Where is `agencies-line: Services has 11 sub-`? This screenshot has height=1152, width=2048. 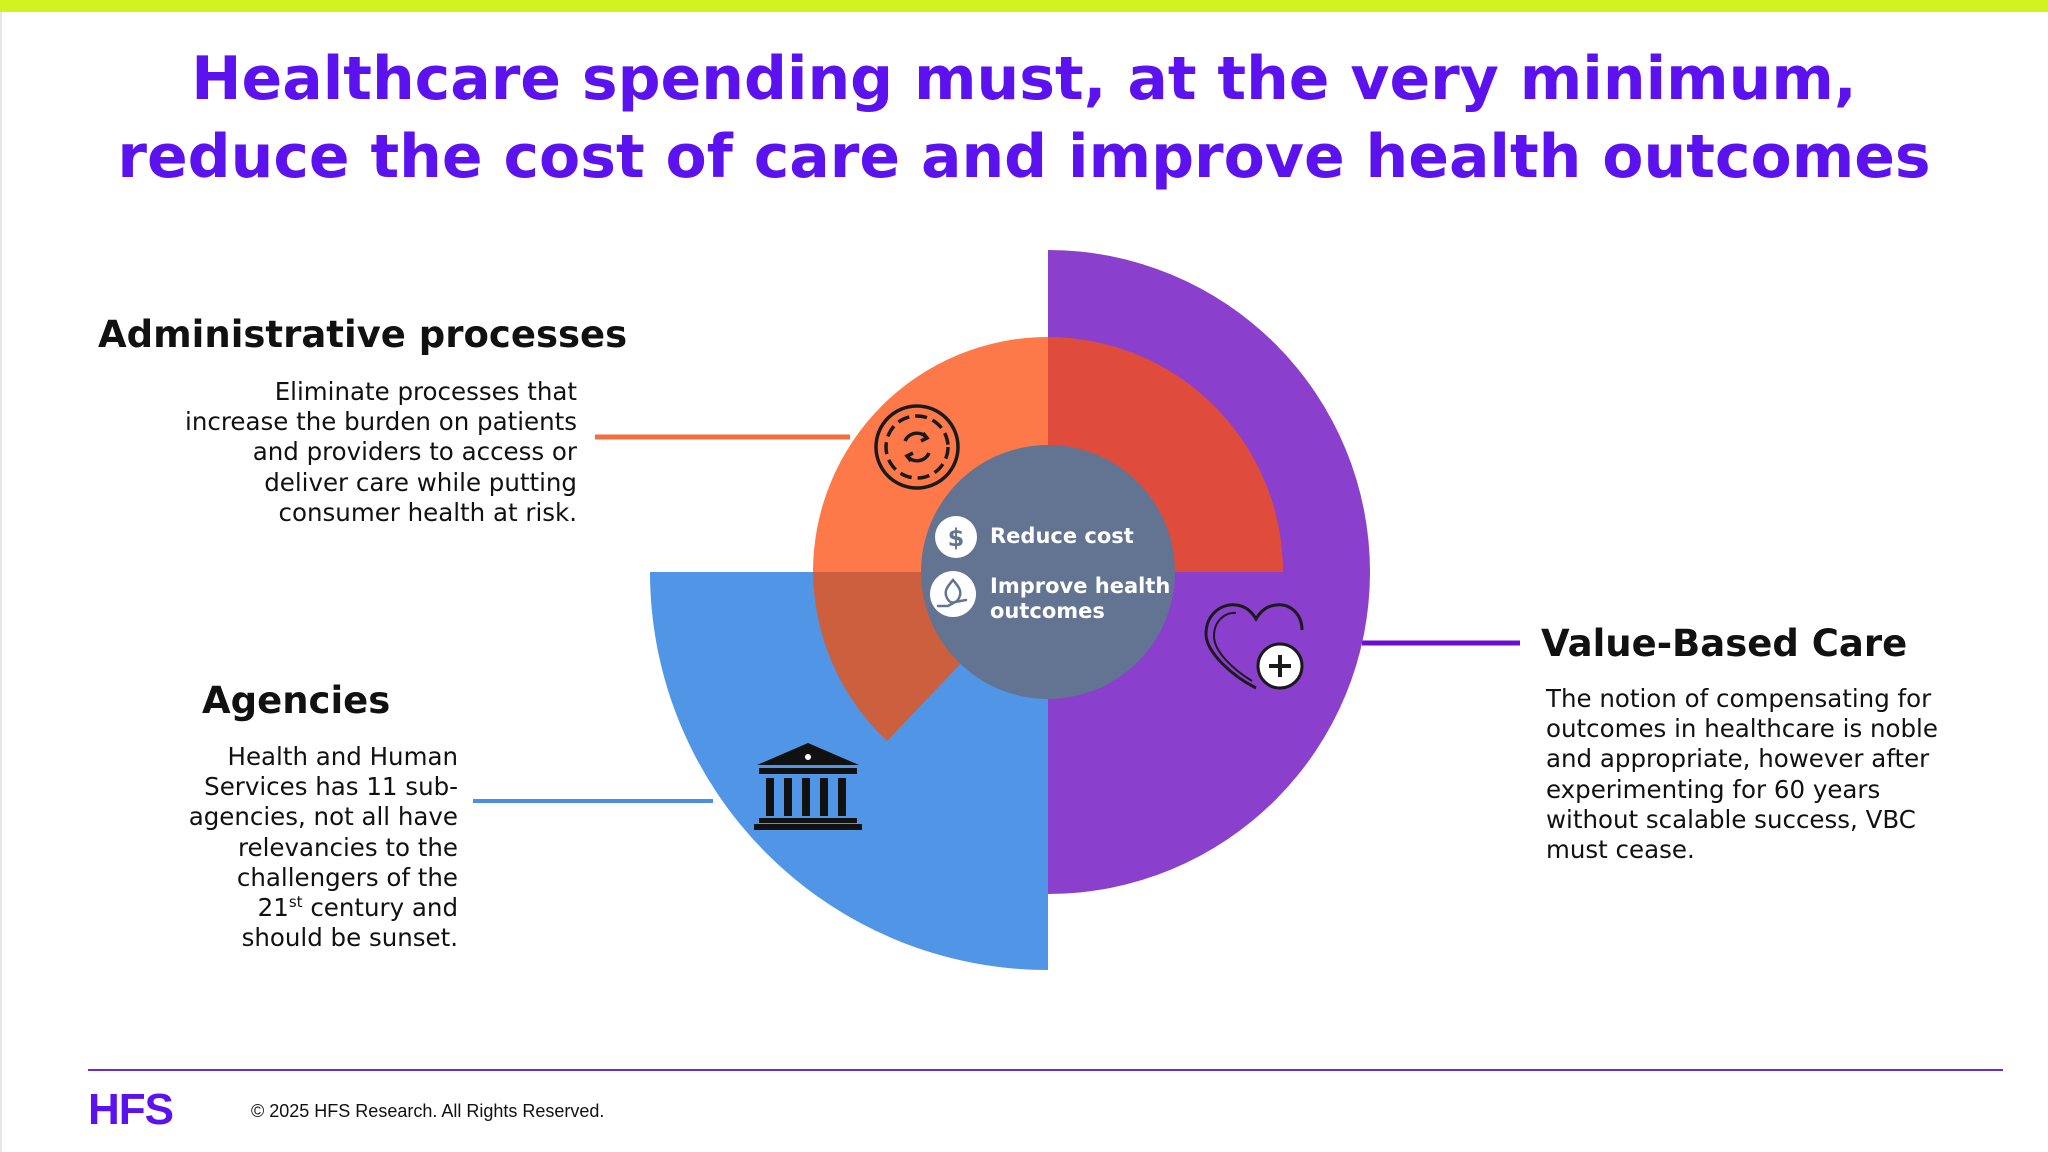 agencies-line: Services has 11 sub- is located at coordinates (331, 787).